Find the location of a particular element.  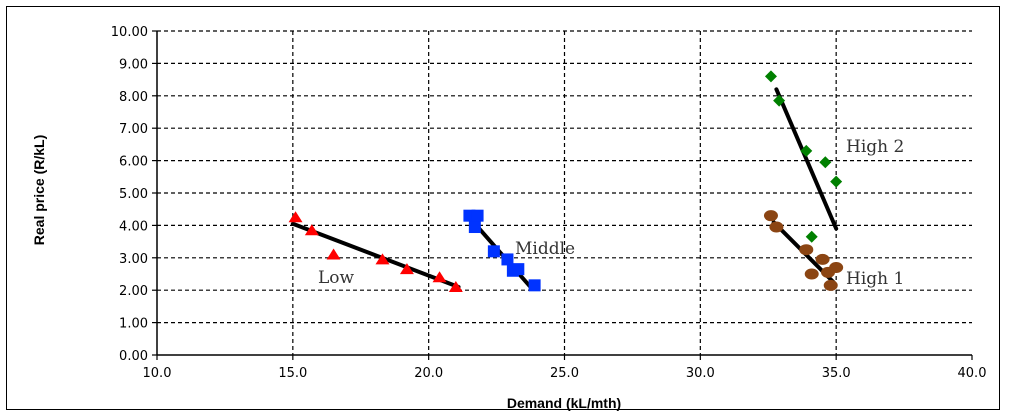

y-tick-label: 6.00 is located at coordinates (133, 162).